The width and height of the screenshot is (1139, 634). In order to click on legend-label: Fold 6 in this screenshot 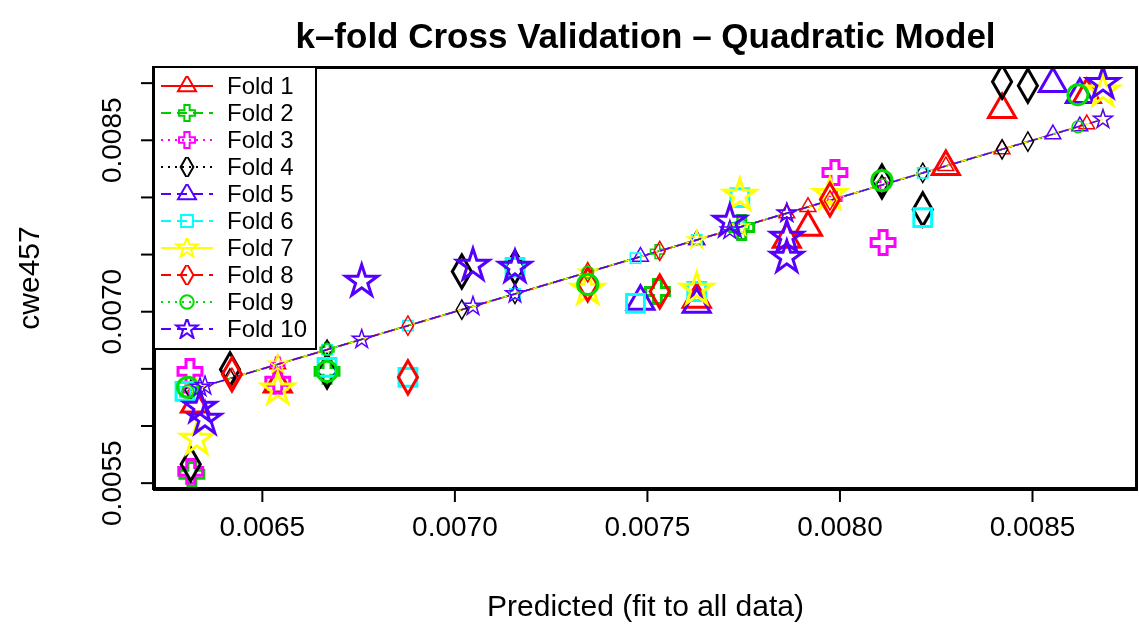, I will do `click(260, 220)`.